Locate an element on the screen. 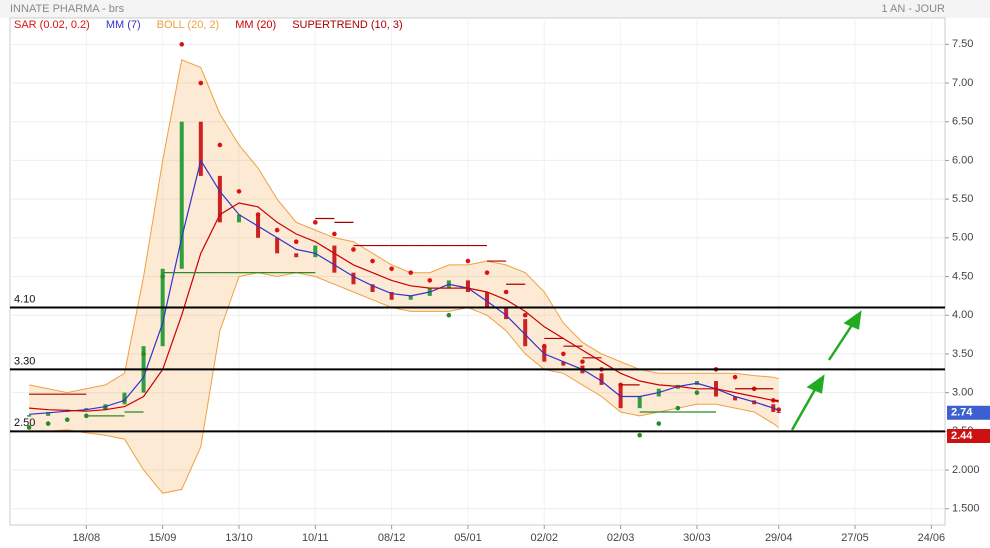  x-tick-label: 13/10 is located at coordinates (239, 538).